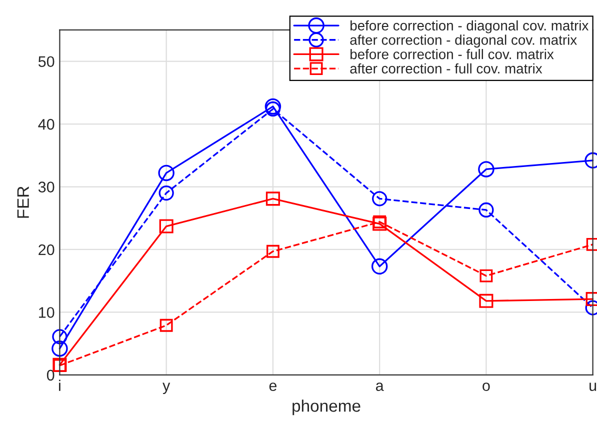  I want to click on y-tick-label: 50, so click(46, 62).